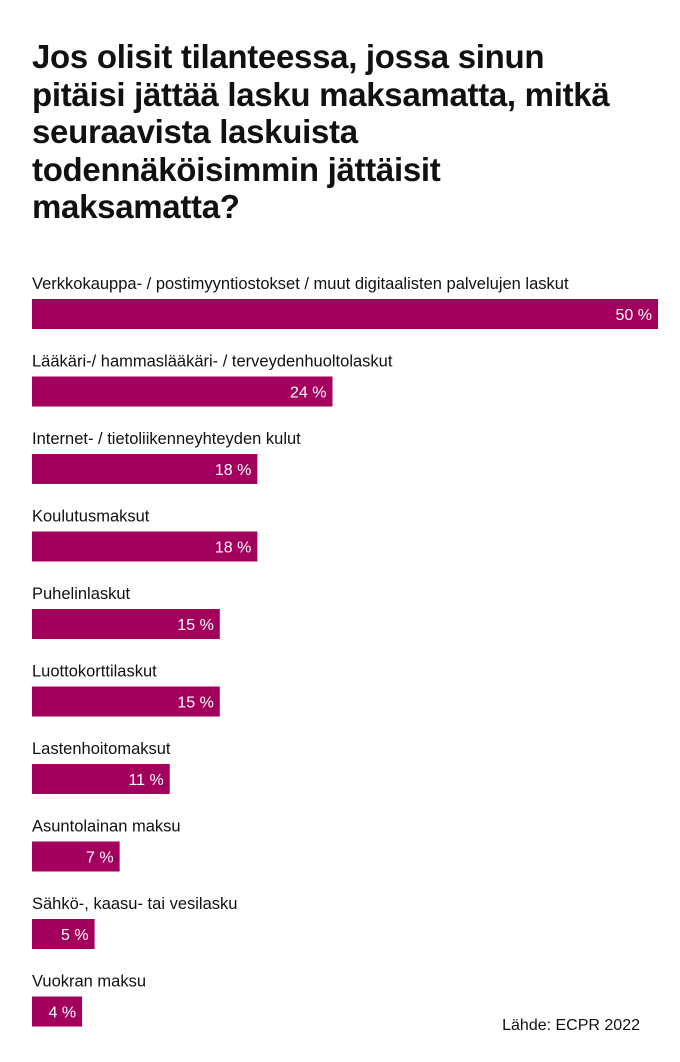  Describe the element at coordinates (134, 922) in the screenshot. I see `bar-group-sahko-kaasu-tai-vesilasku: Sähkö-, kaasu- tai vesilasku 5 %` at that location.